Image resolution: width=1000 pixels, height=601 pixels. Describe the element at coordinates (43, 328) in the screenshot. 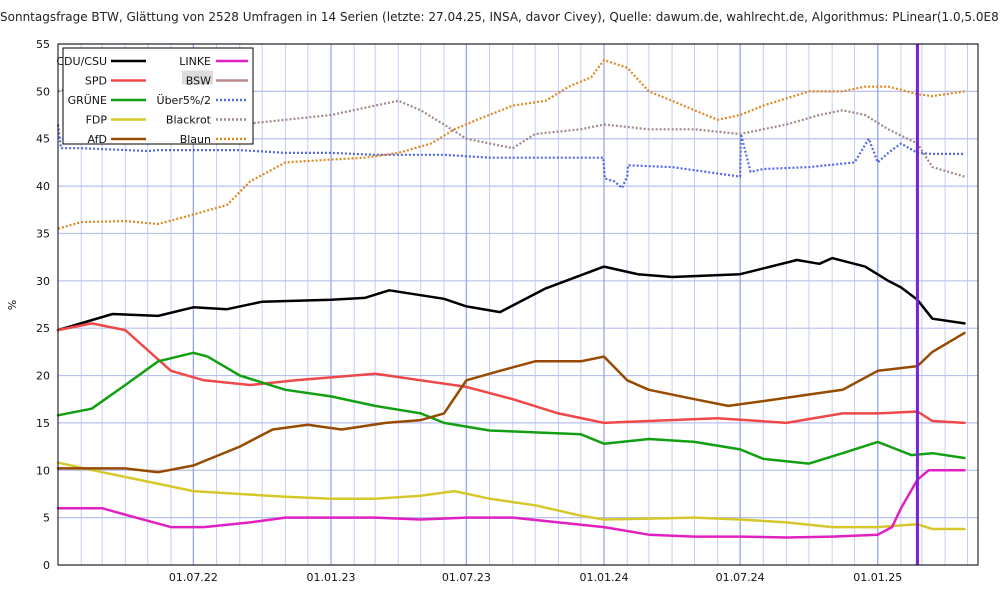

I see `y-tick-label: 25` at that location.